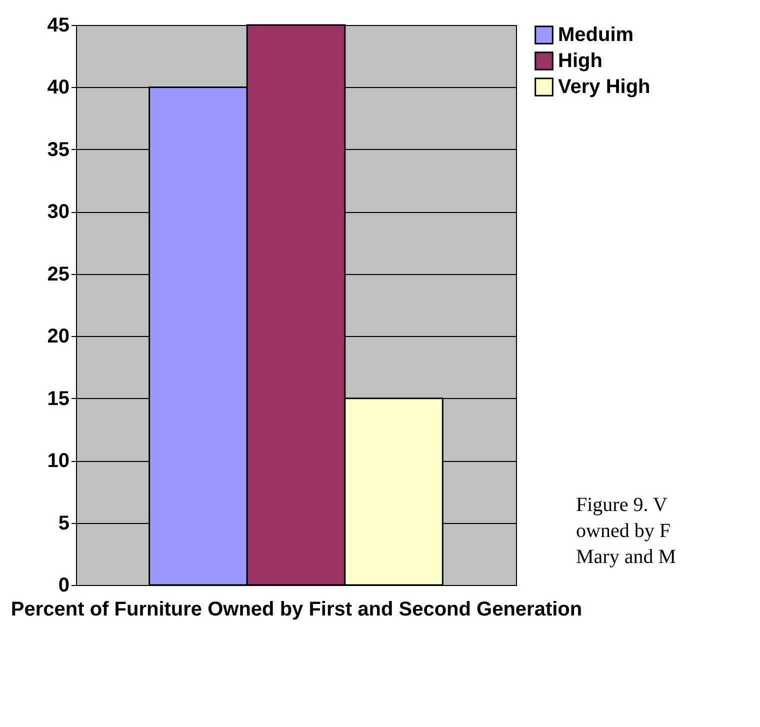 Image resolution: width=760 pixels, height=727 pixels. What do you see at coordinates (58, 212) in the screenshot?
I see `y-tick-label: 30` at bounding box center [58, 212].